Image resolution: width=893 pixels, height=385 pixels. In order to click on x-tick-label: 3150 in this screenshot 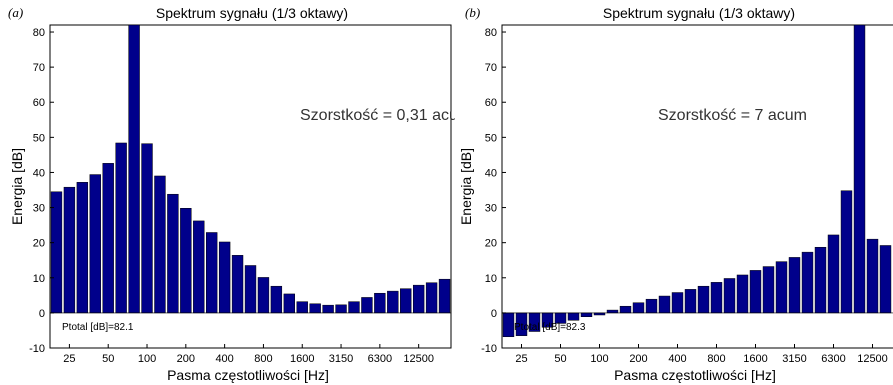, I will do `click(341, 359)`.